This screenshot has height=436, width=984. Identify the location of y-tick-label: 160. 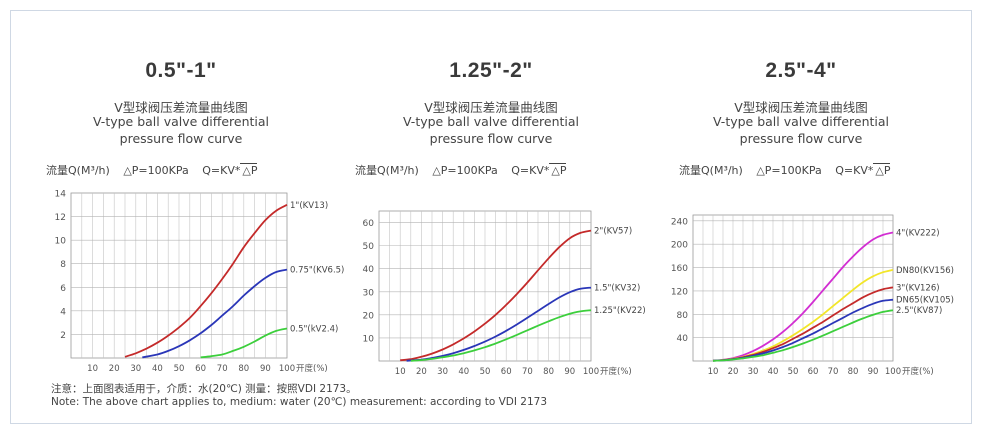
(679, 269).